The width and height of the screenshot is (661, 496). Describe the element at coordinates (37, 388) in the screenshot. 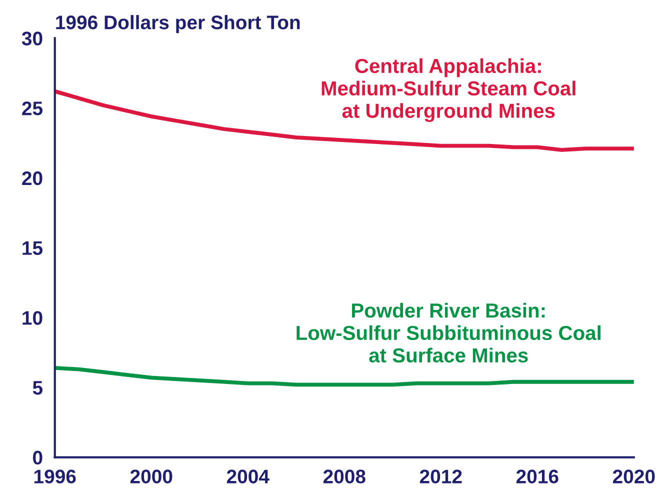

I see `y-tick-label: 5` at that location.